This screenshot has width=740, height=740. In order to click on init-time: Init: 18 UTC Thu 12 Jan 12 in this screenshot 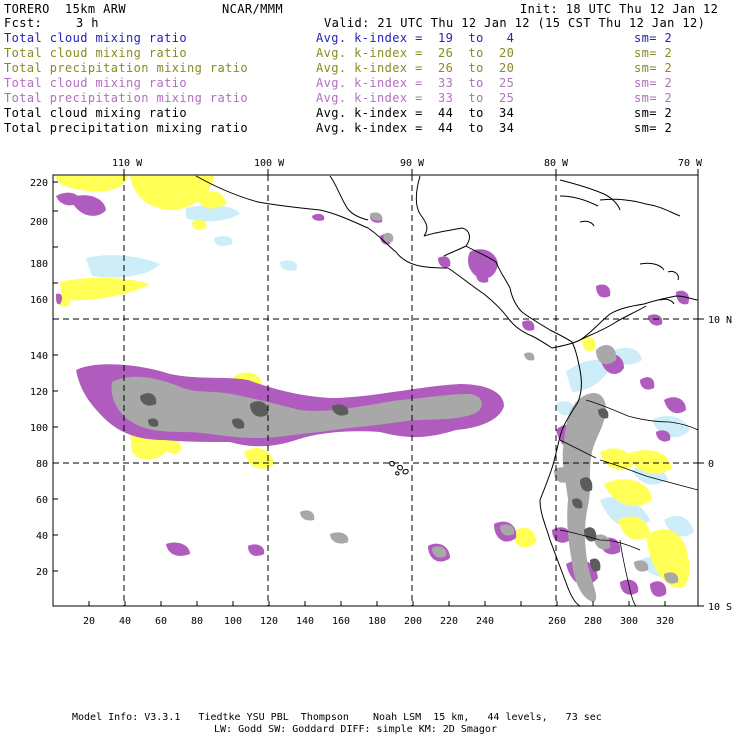, I will do `click(619, 9)`.